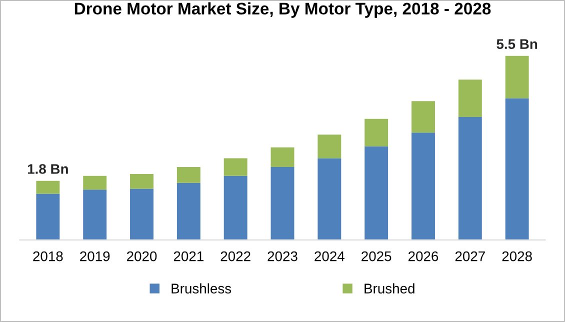 The image size is (565, 322). I want to click on x-tick-label: 2023, so click(283, 256).